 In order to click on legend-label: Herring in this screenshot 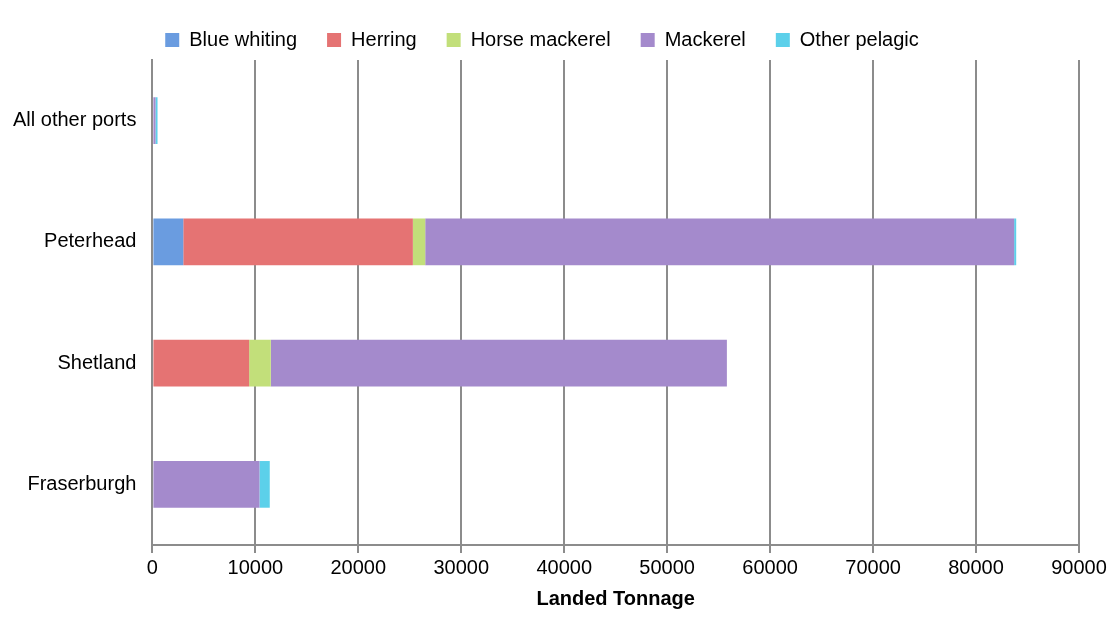, I will do `click(384, 38)`.